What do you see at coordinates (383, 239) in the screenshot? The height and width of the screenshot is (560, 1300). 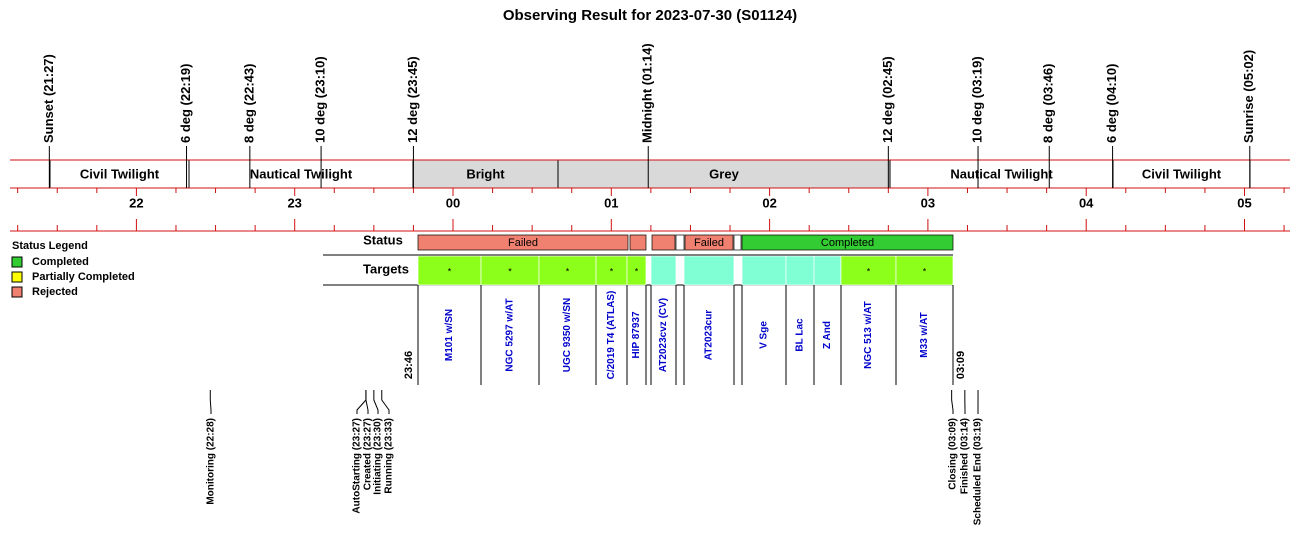 I see `row-label: Status` at bounding box center [383, 239].